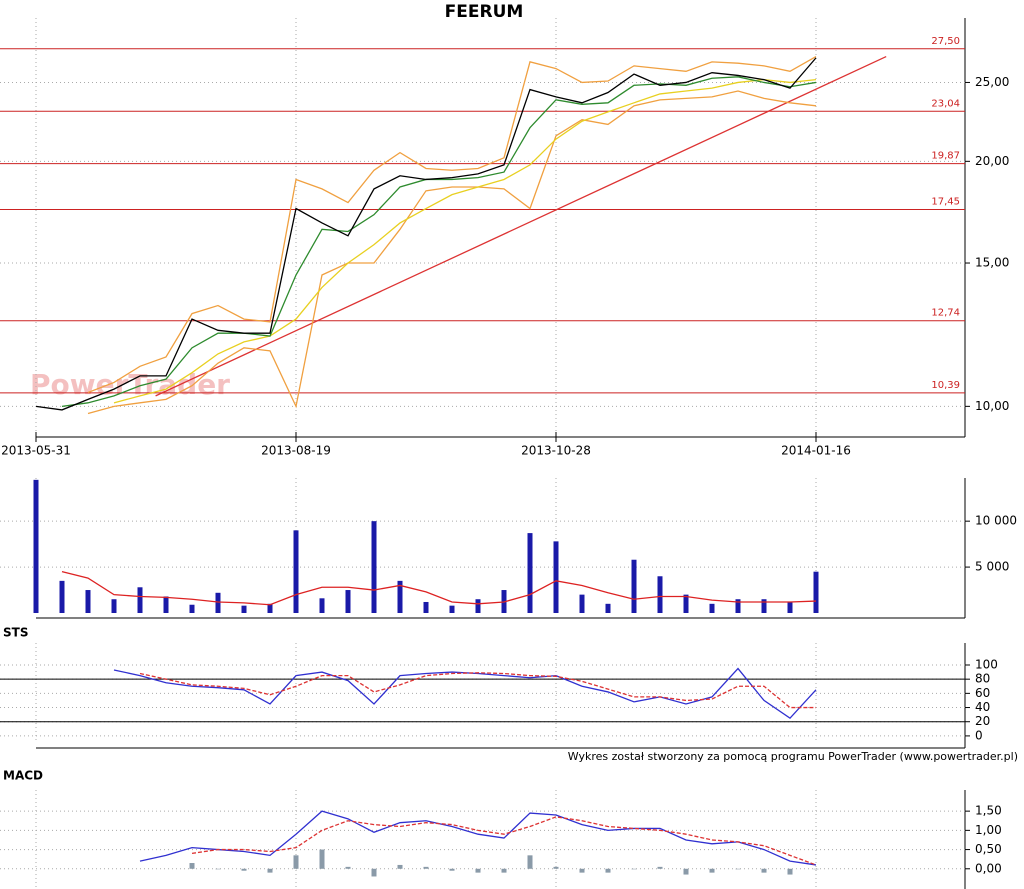 This screenshot has width=1024, height=889. Describe the element at coordinates (816, 451) in the screenshot. I see `x-tick-label: 2014-01-16` at that location.